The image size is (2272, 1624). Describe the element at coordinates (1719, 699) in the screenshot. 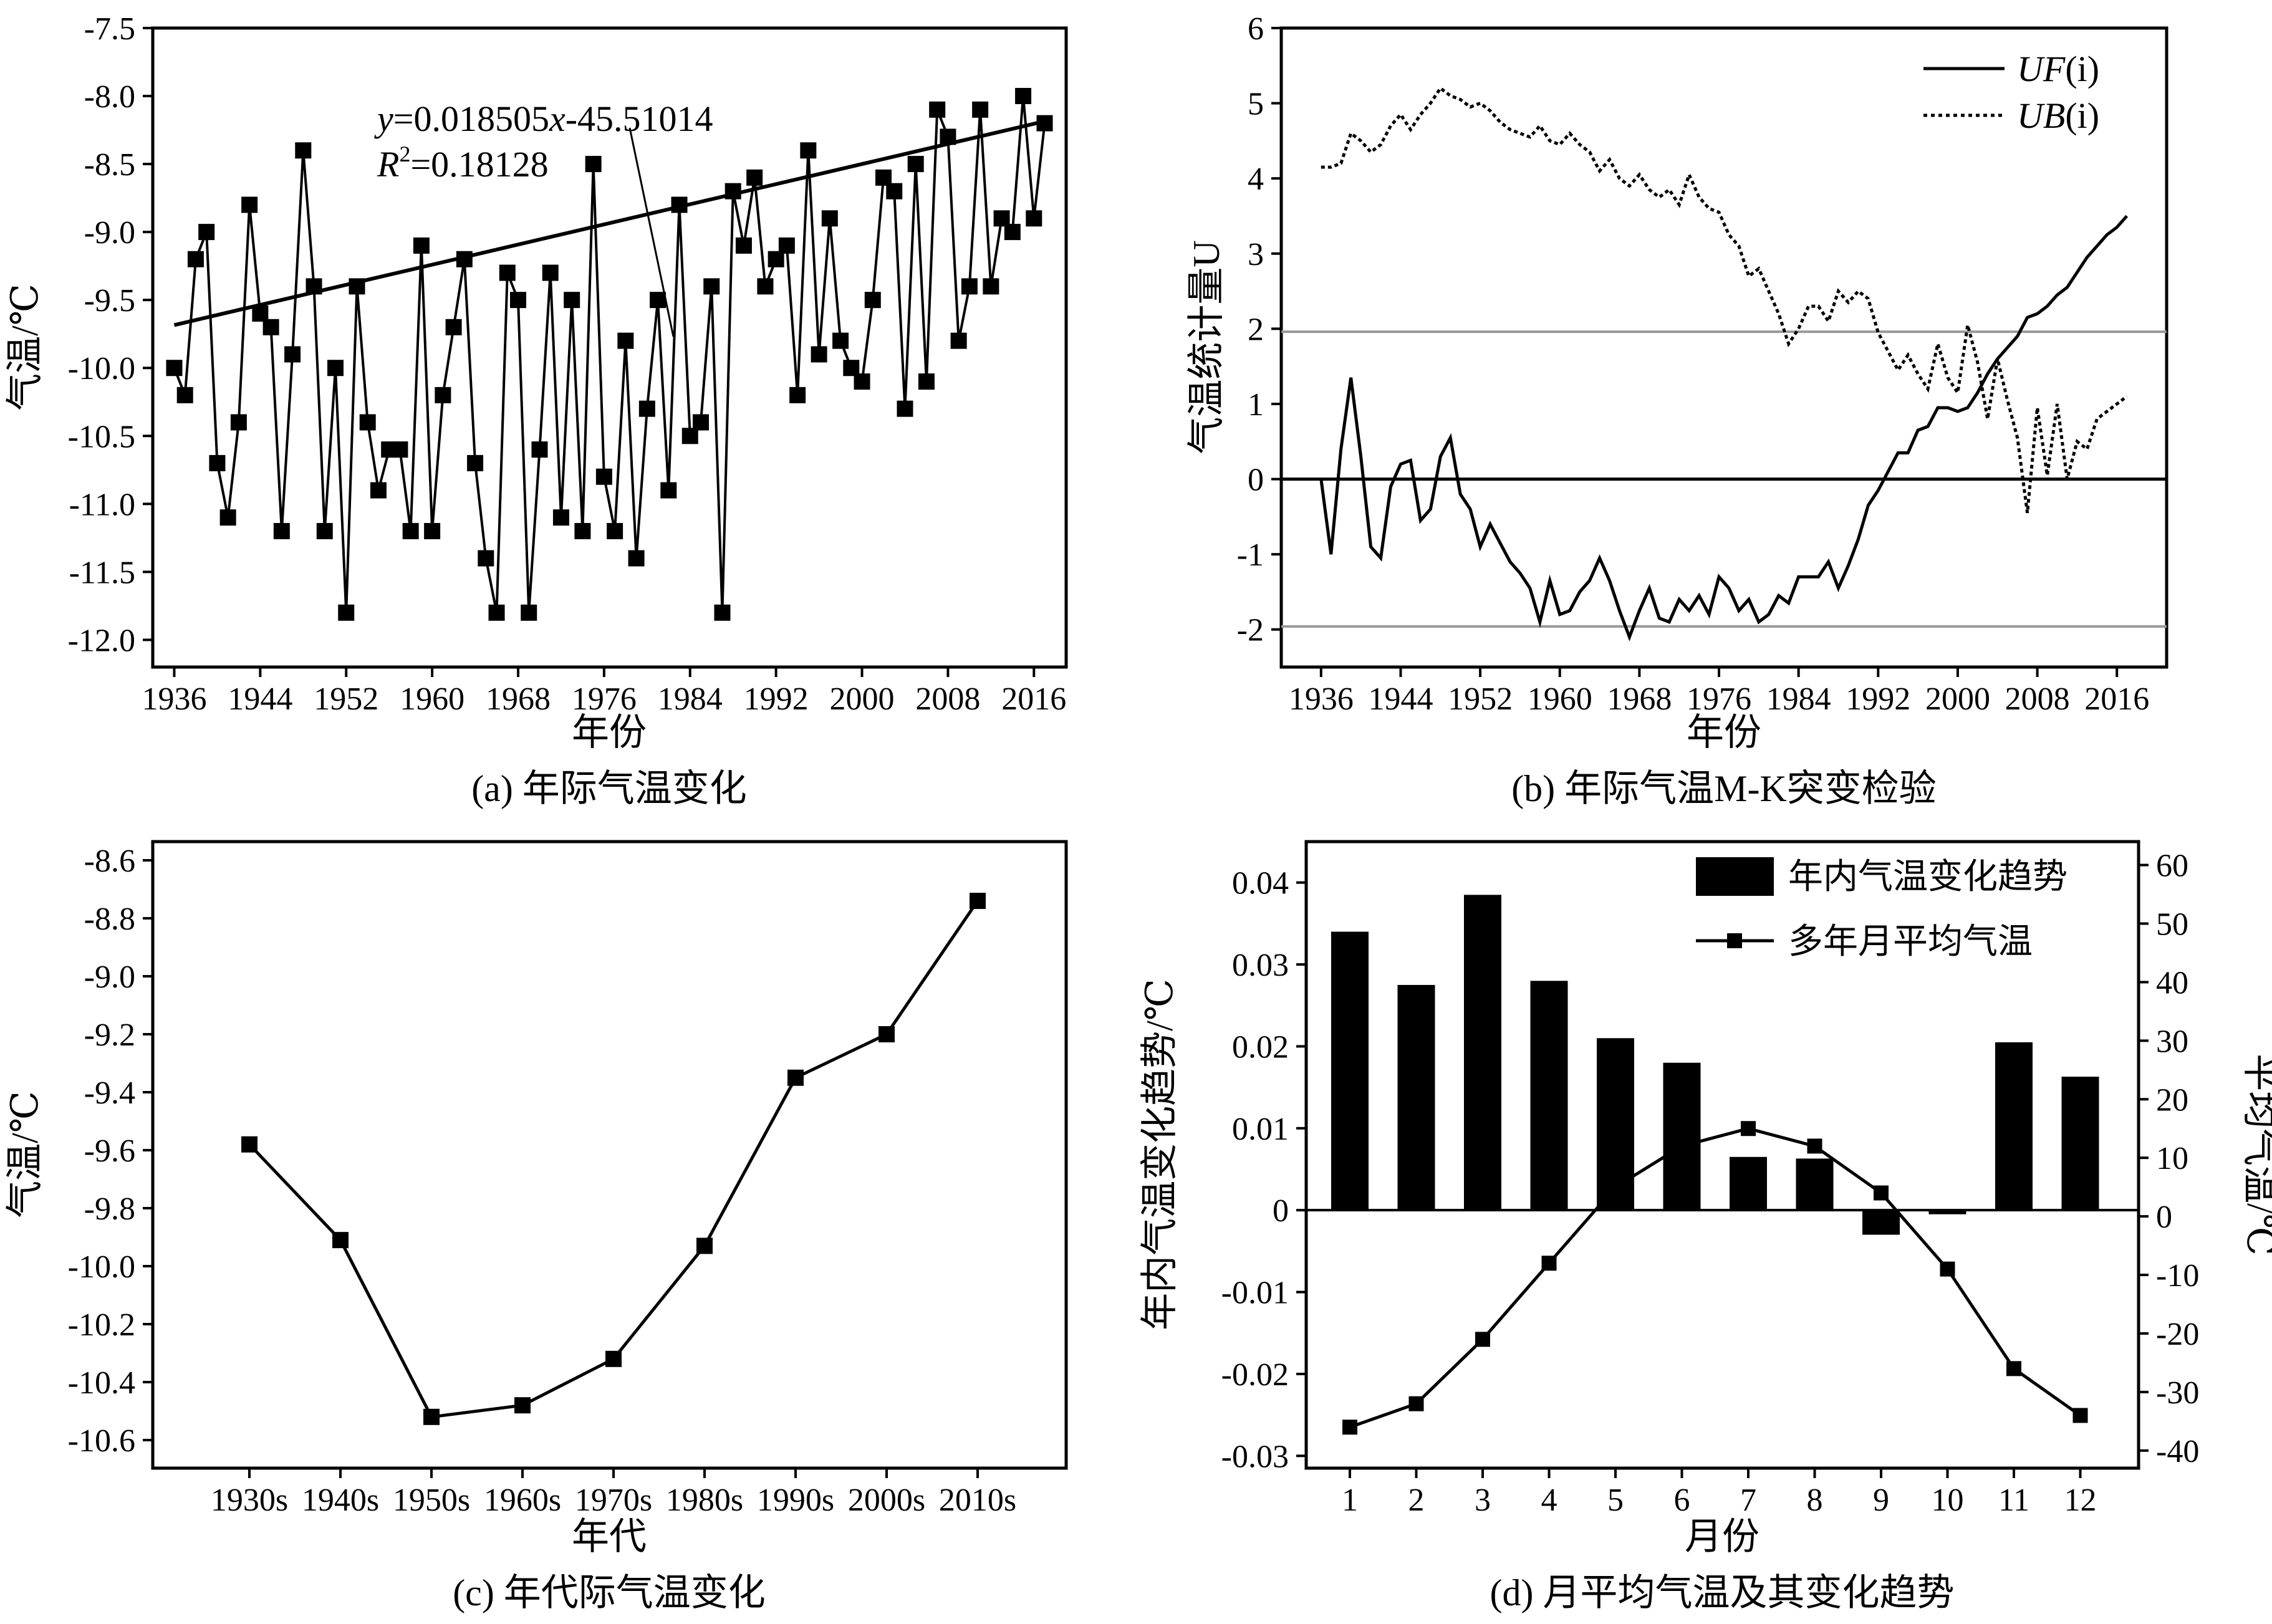

I see `b-x-tick-label: 1976` at that location.